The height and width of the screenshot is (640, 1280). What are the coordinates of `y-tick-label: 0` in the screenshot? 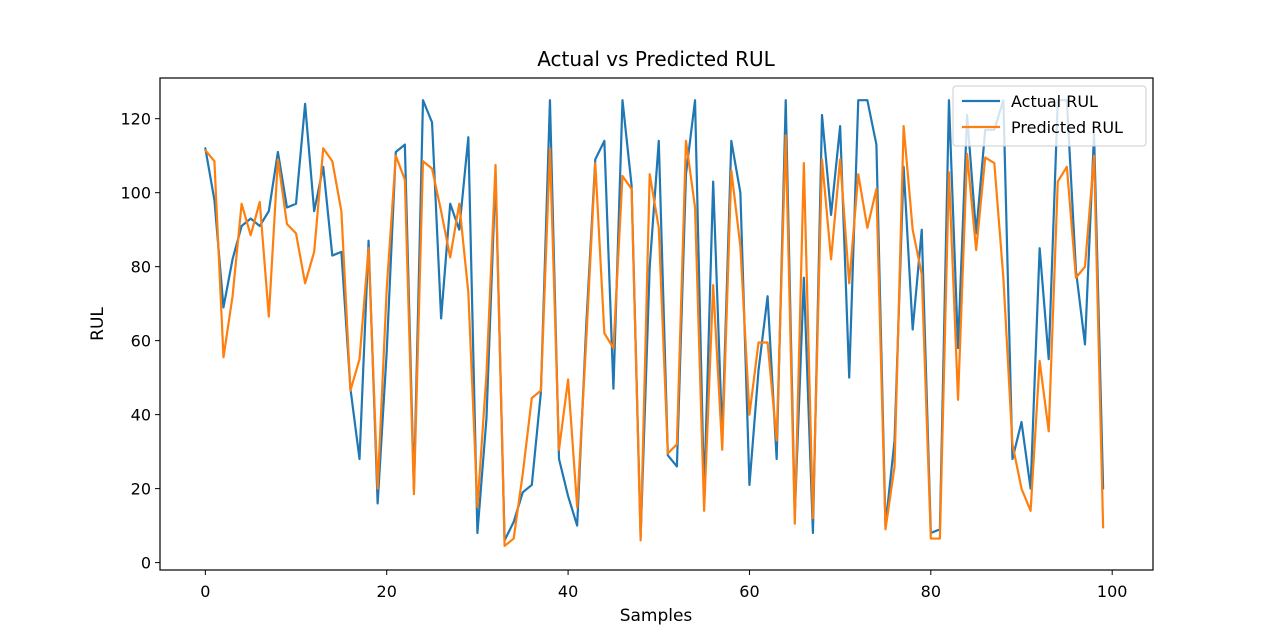 It's located at (146, 563).